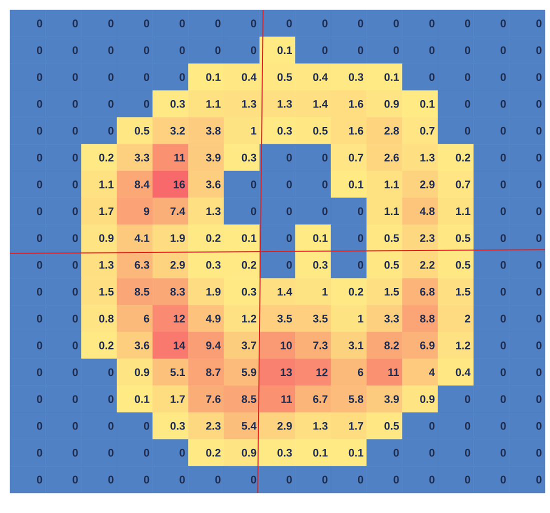 The image size is (550, 513). Describe the element at coordinates (213, 318) in the screenshot. I see `data-label: 4.9` at that location.